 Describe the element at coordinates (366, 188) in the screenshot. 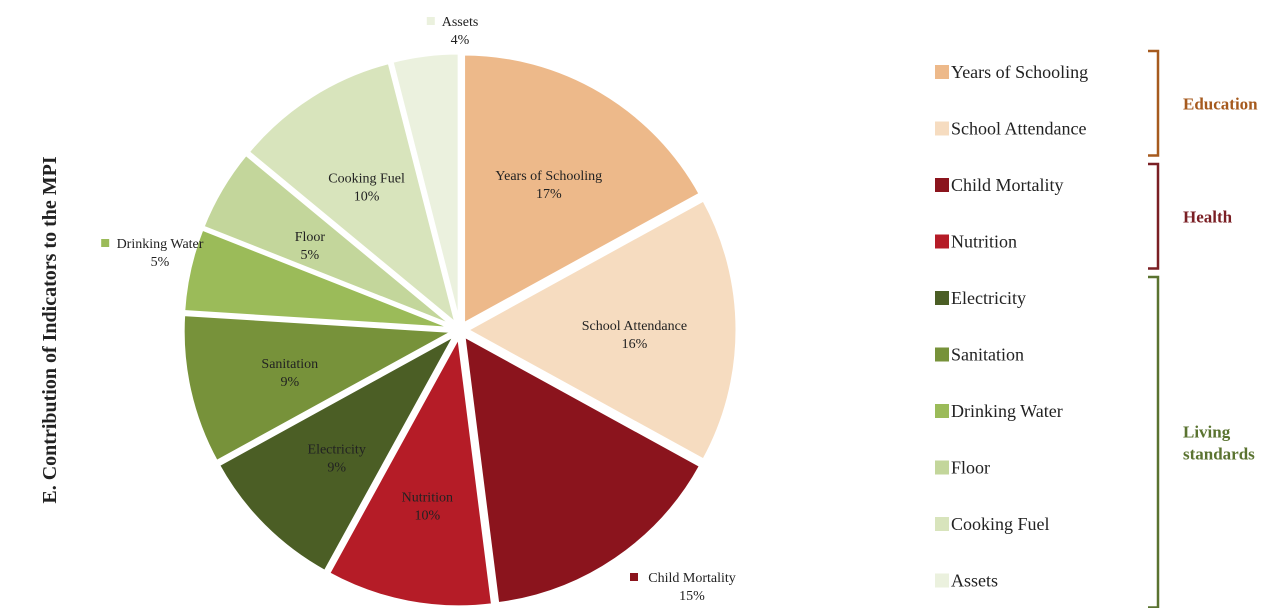

I see `slice-label-cooking-fuel: Cooking Fuel 10%` at that location.